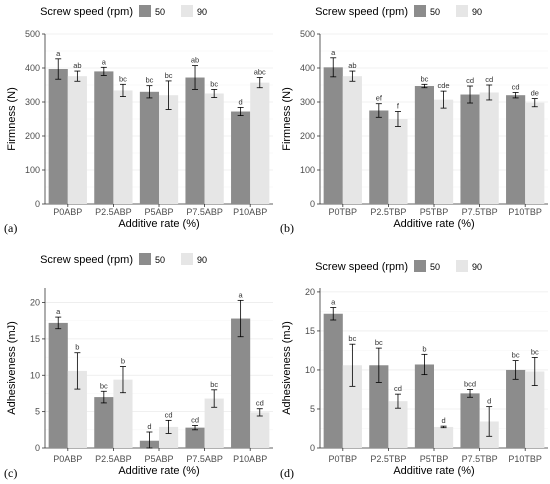  What do you see at coordinates (77, 347) in the screenshot?
I see `significance-label: b` at bounding box center [77, 347].